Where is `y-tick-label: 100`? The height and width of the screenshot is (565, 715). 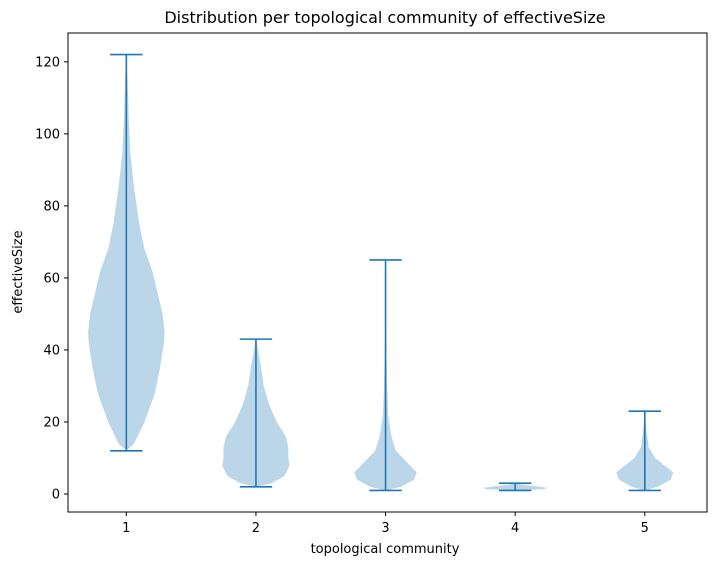
y-tick-label: 100 is located at coordinates (47, 134).